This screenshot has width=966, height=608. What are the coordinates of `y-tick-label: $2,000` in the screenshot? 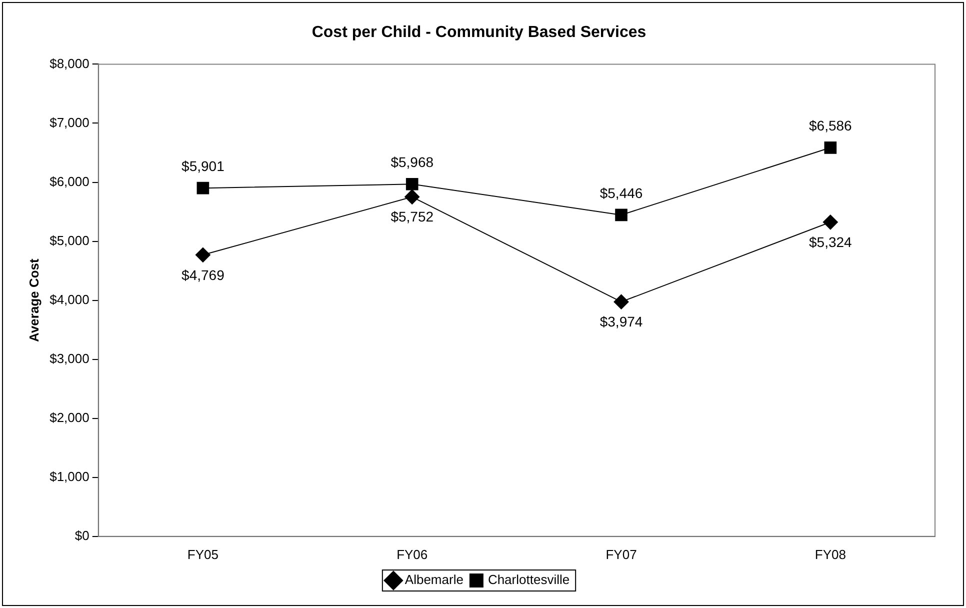 It's located at (70, 417).